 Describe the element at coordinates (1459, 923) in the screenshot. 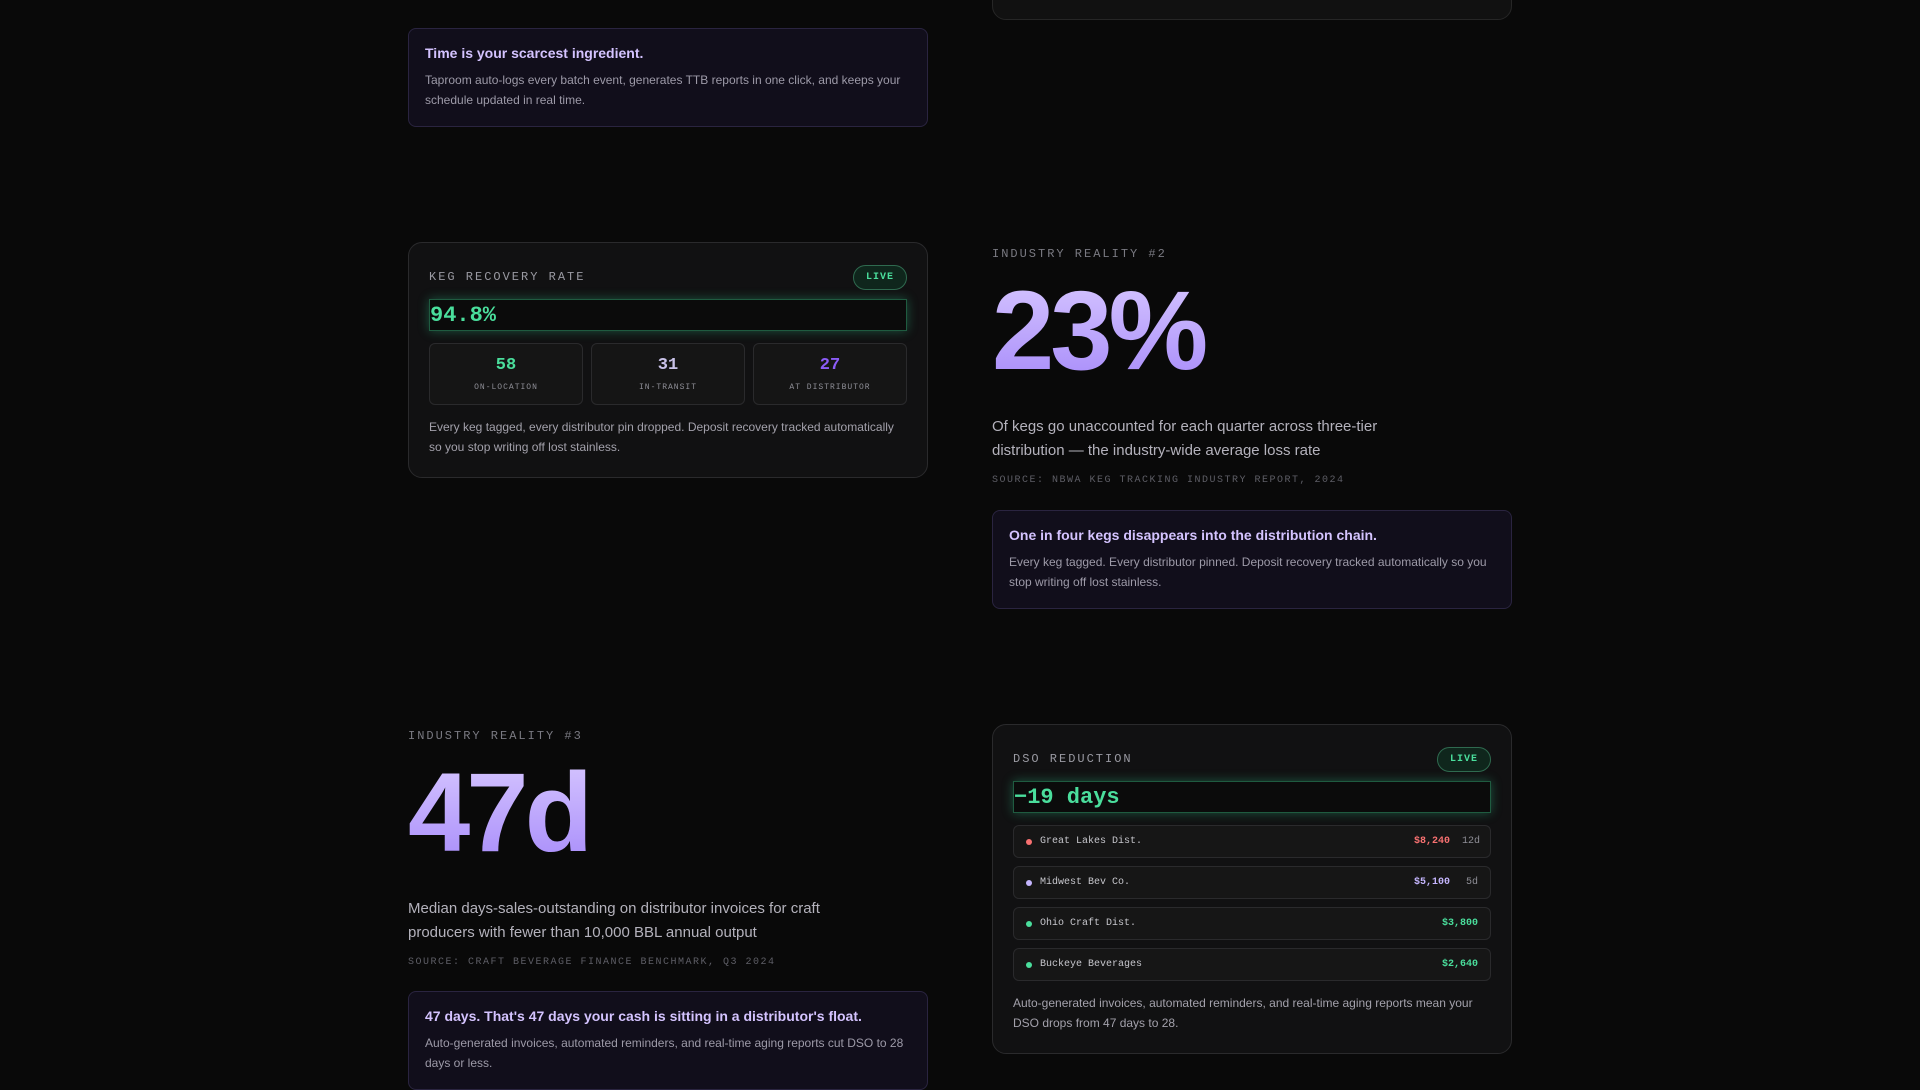

I see `distributor-amount: $3,800` at that location.